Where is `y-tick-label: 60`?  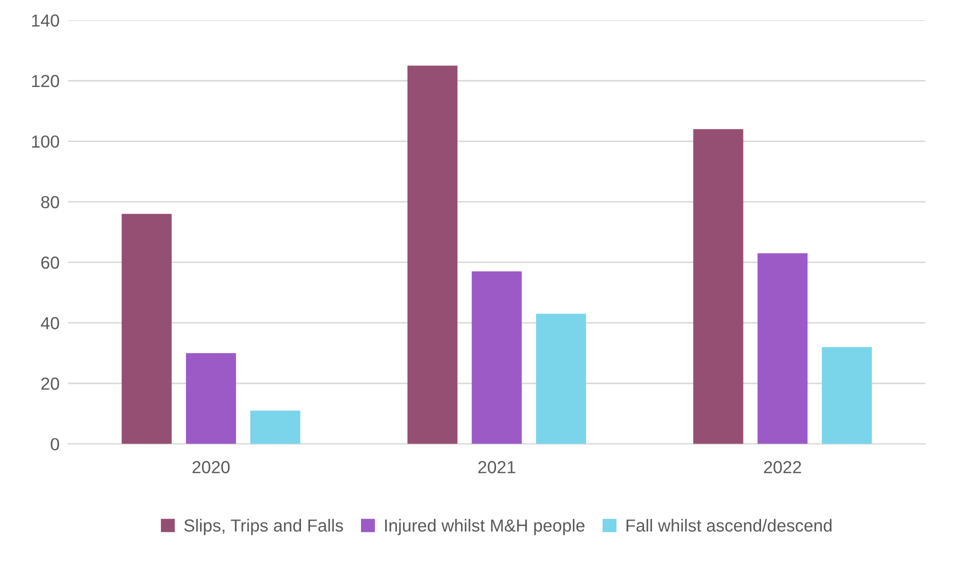
y-tick-label: 60 is located at coordinates (50, 262).